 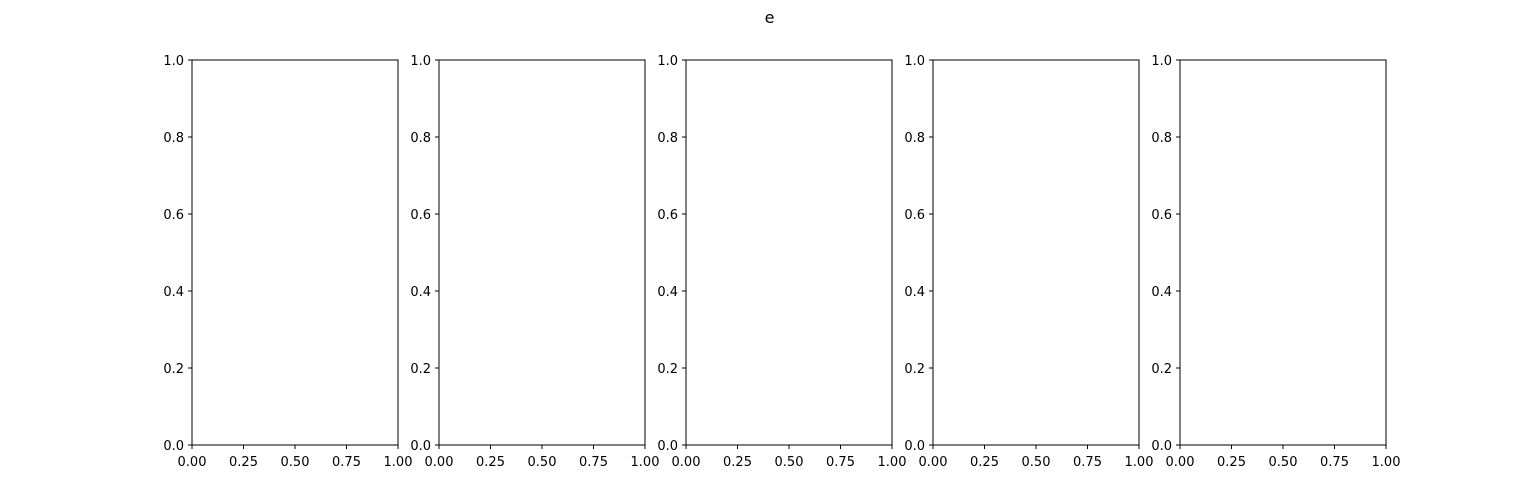 I want to click on subplot-3: 0.00 0.25 0.50 0.75 1.00 0.0 0.2 0.4 0.6 0.8 1.0, so click(x=781, y=262).